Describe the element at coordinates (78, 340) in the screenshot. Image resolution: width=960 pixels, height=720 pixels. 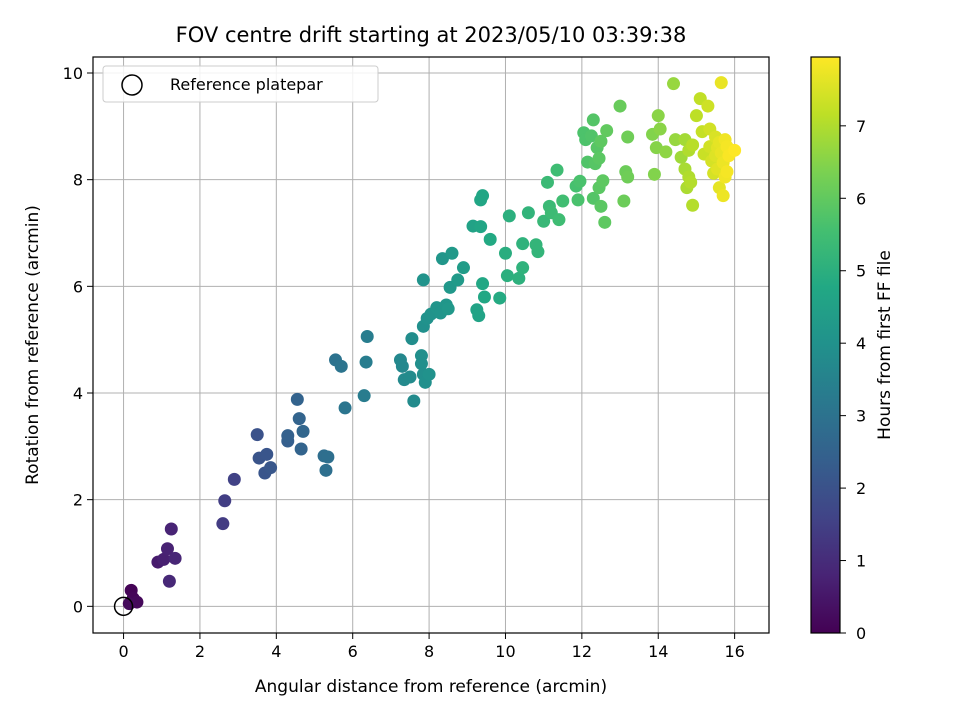
I see `y-axis-ticks: 0 2 4 6 8 10` at that location.